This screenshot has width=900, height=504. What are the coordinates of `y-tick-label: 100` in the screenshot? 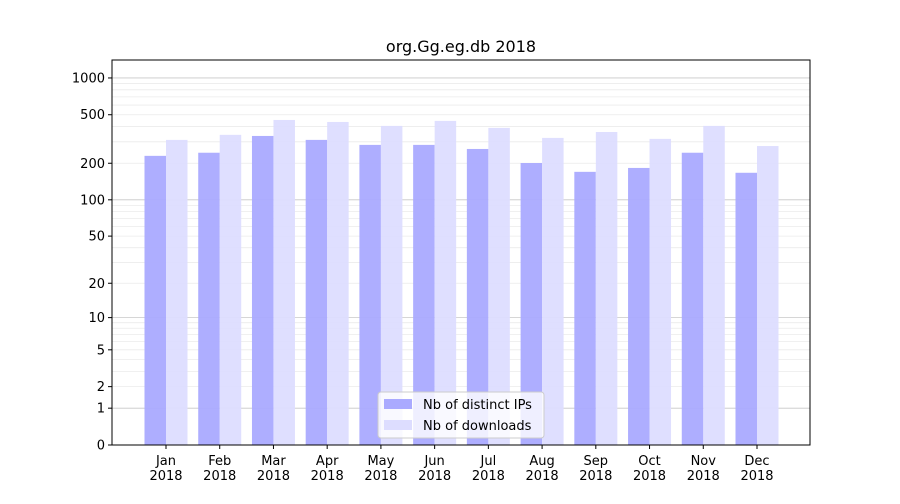 It's located at (92, 200).